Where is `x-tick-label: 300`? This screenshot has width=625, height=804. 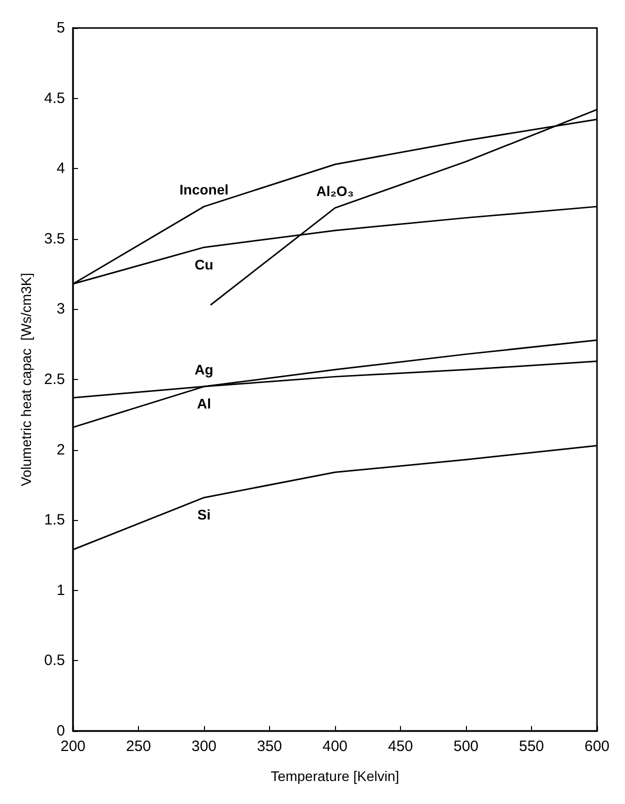 x-tick-label: 300 is located at coordinates (204, 746).